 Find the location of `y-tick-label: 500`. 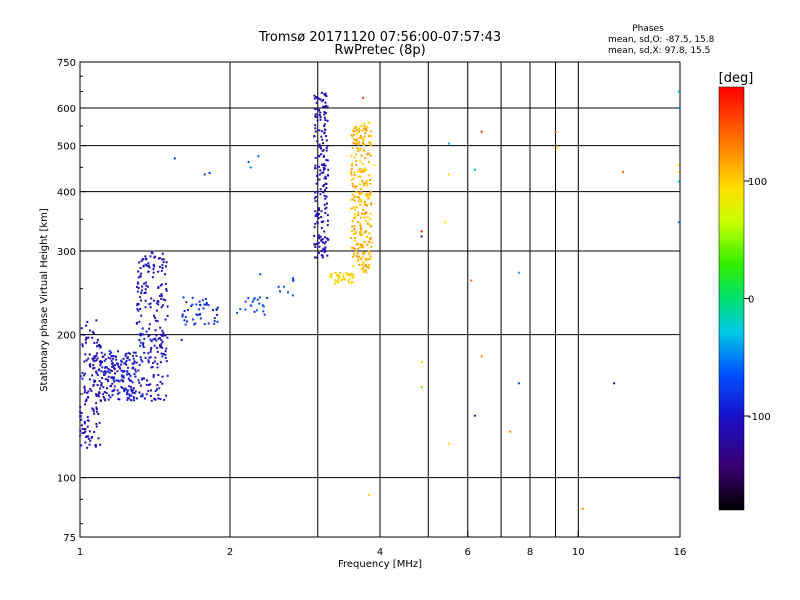

y-tick-label: 500 is located at coordinates (66, 147).